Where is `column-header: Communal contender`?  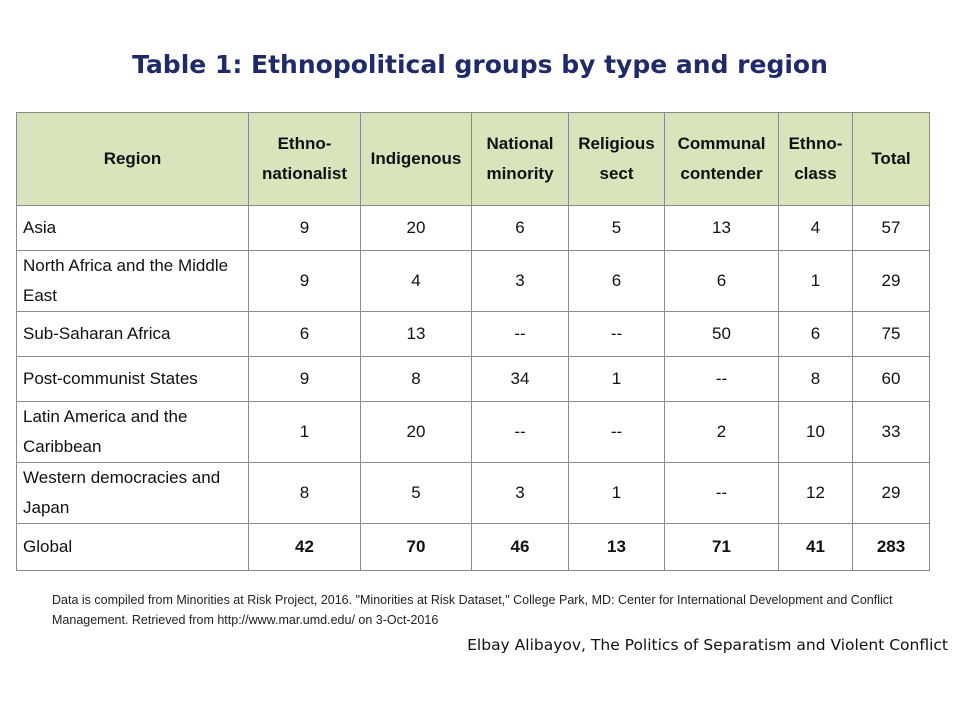
column-header: Communal contender is located at coordinates (721, 159).